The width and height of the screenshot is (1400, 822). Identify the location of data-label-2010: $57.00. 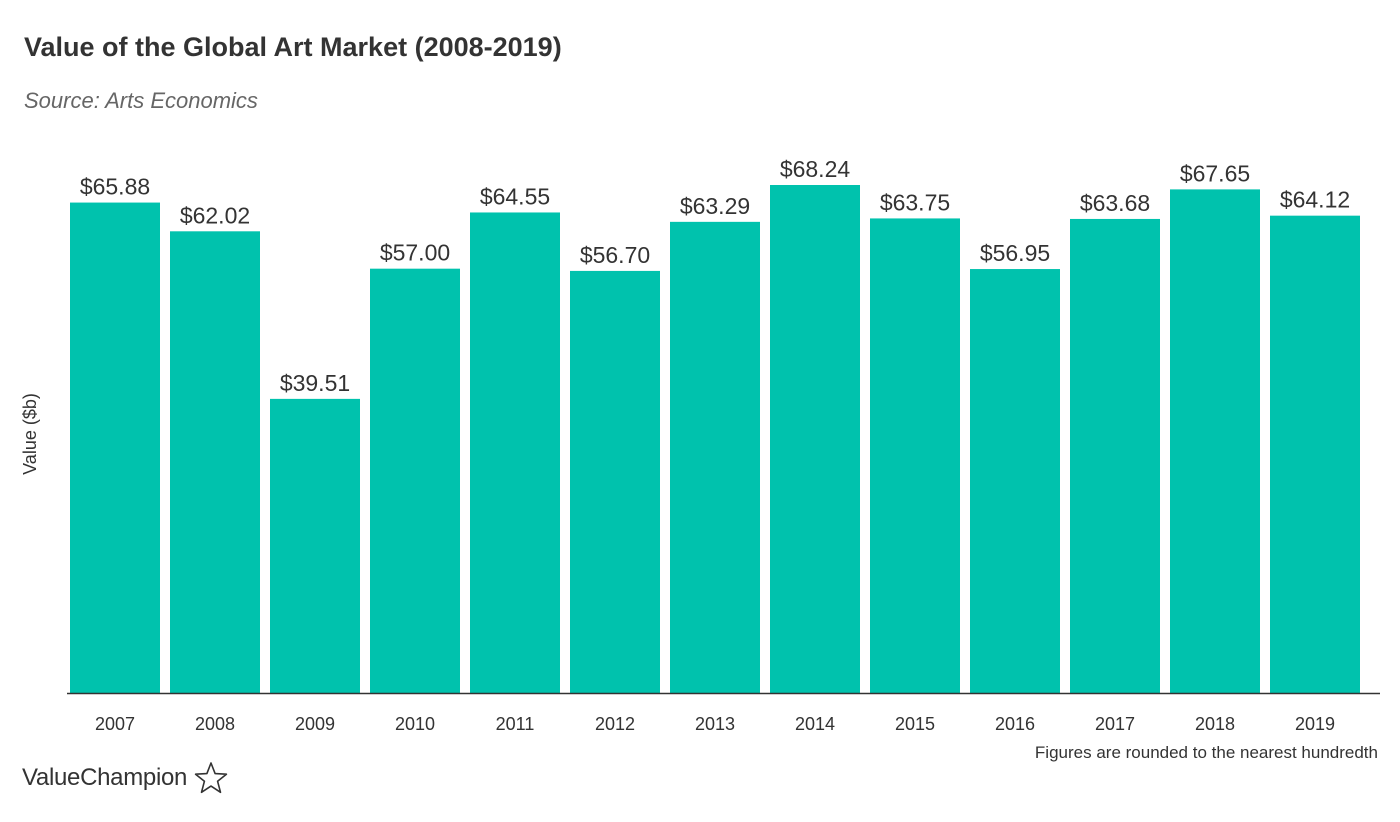
(415, 253).